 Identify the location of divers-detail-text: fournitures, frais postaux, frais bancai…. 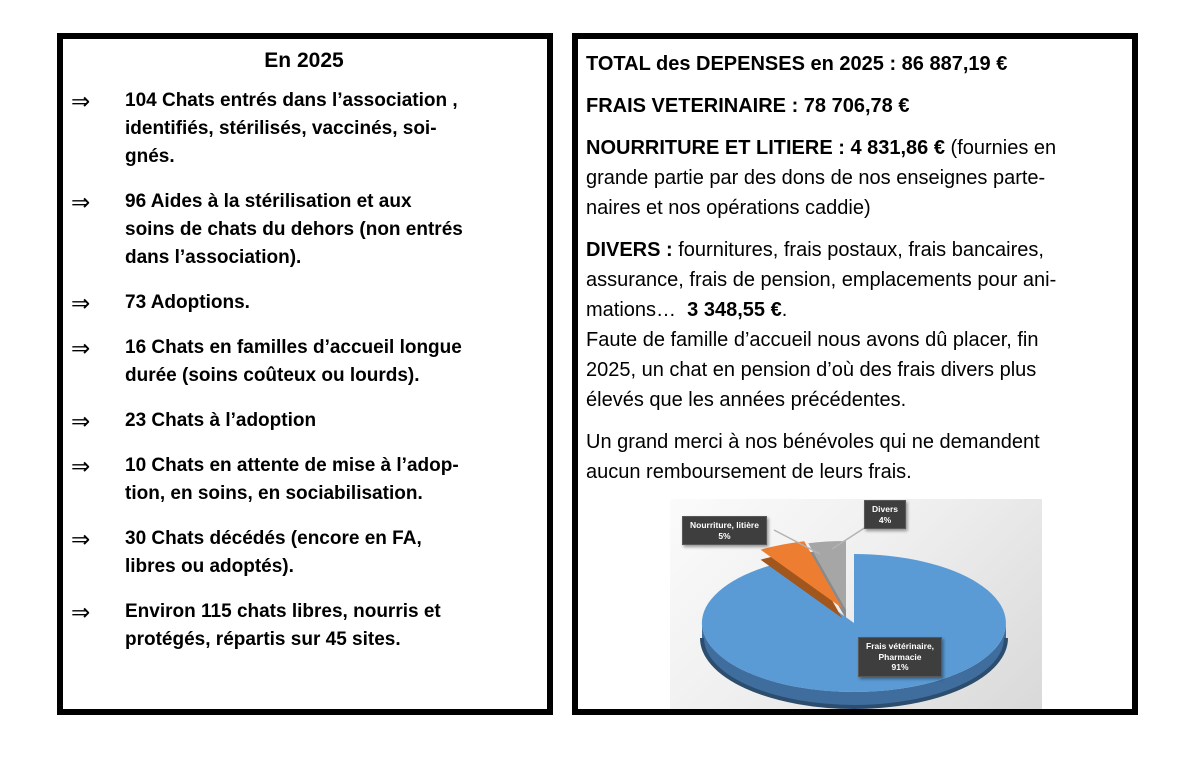
(821, 280).